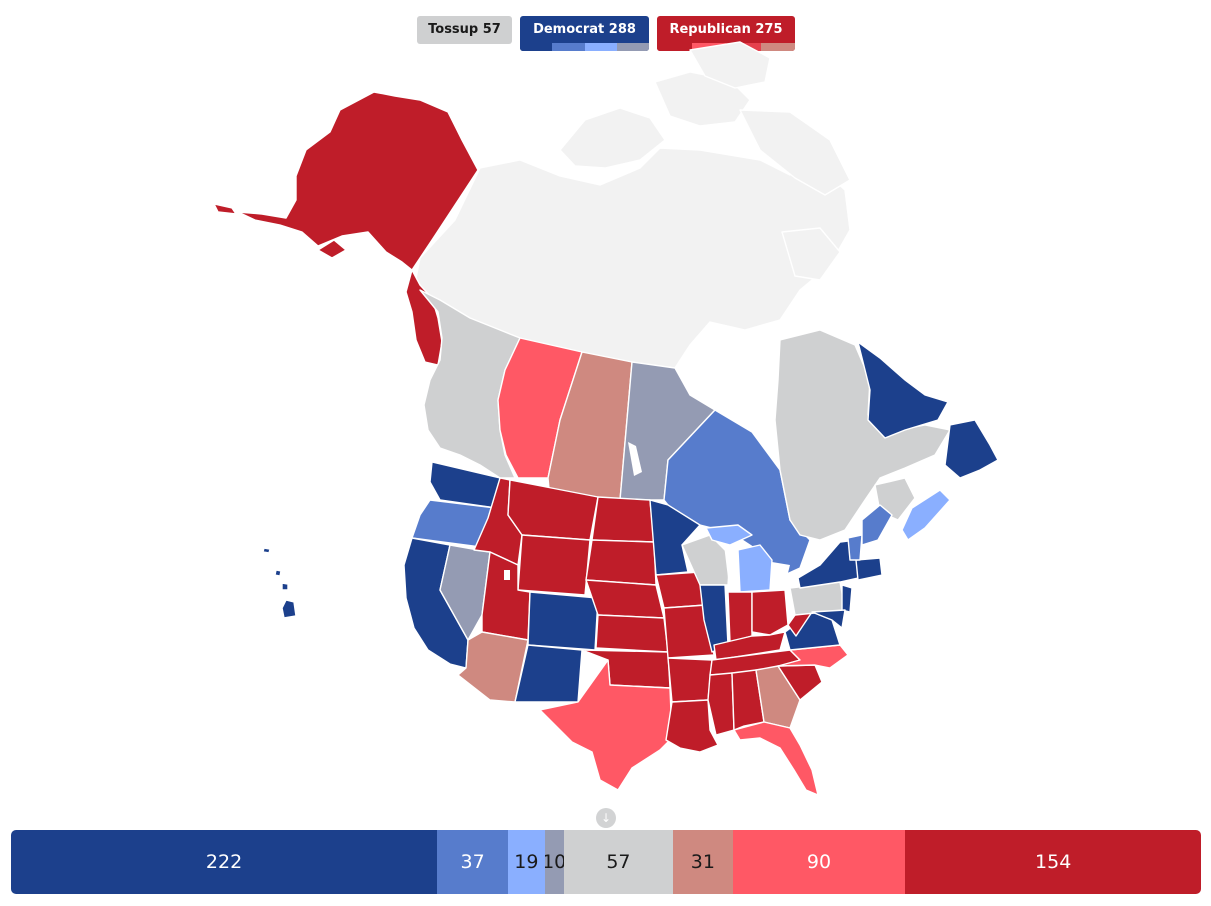  I want to click on legend-democrat-button: Democrat 288, so click(584, 33).